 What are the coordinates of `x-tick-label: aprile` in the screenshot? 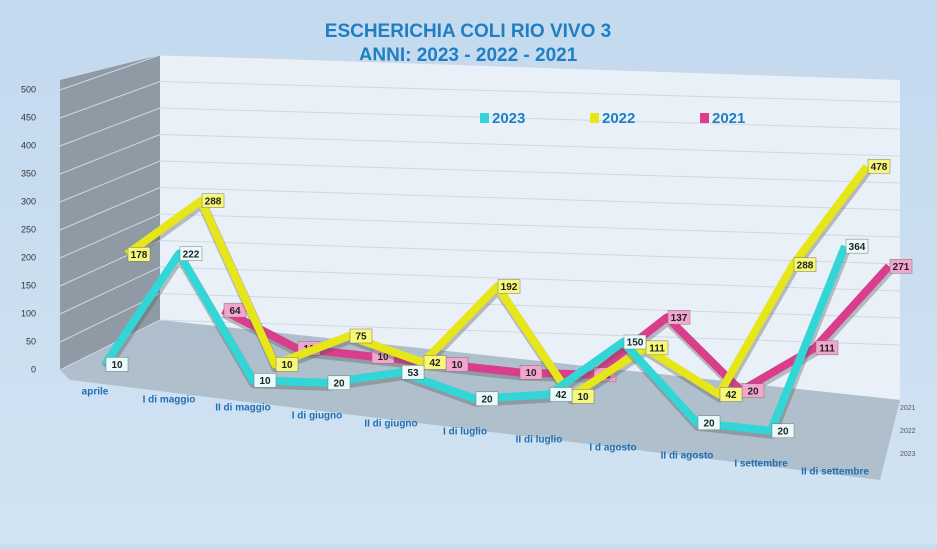 It's located at (95, 392).